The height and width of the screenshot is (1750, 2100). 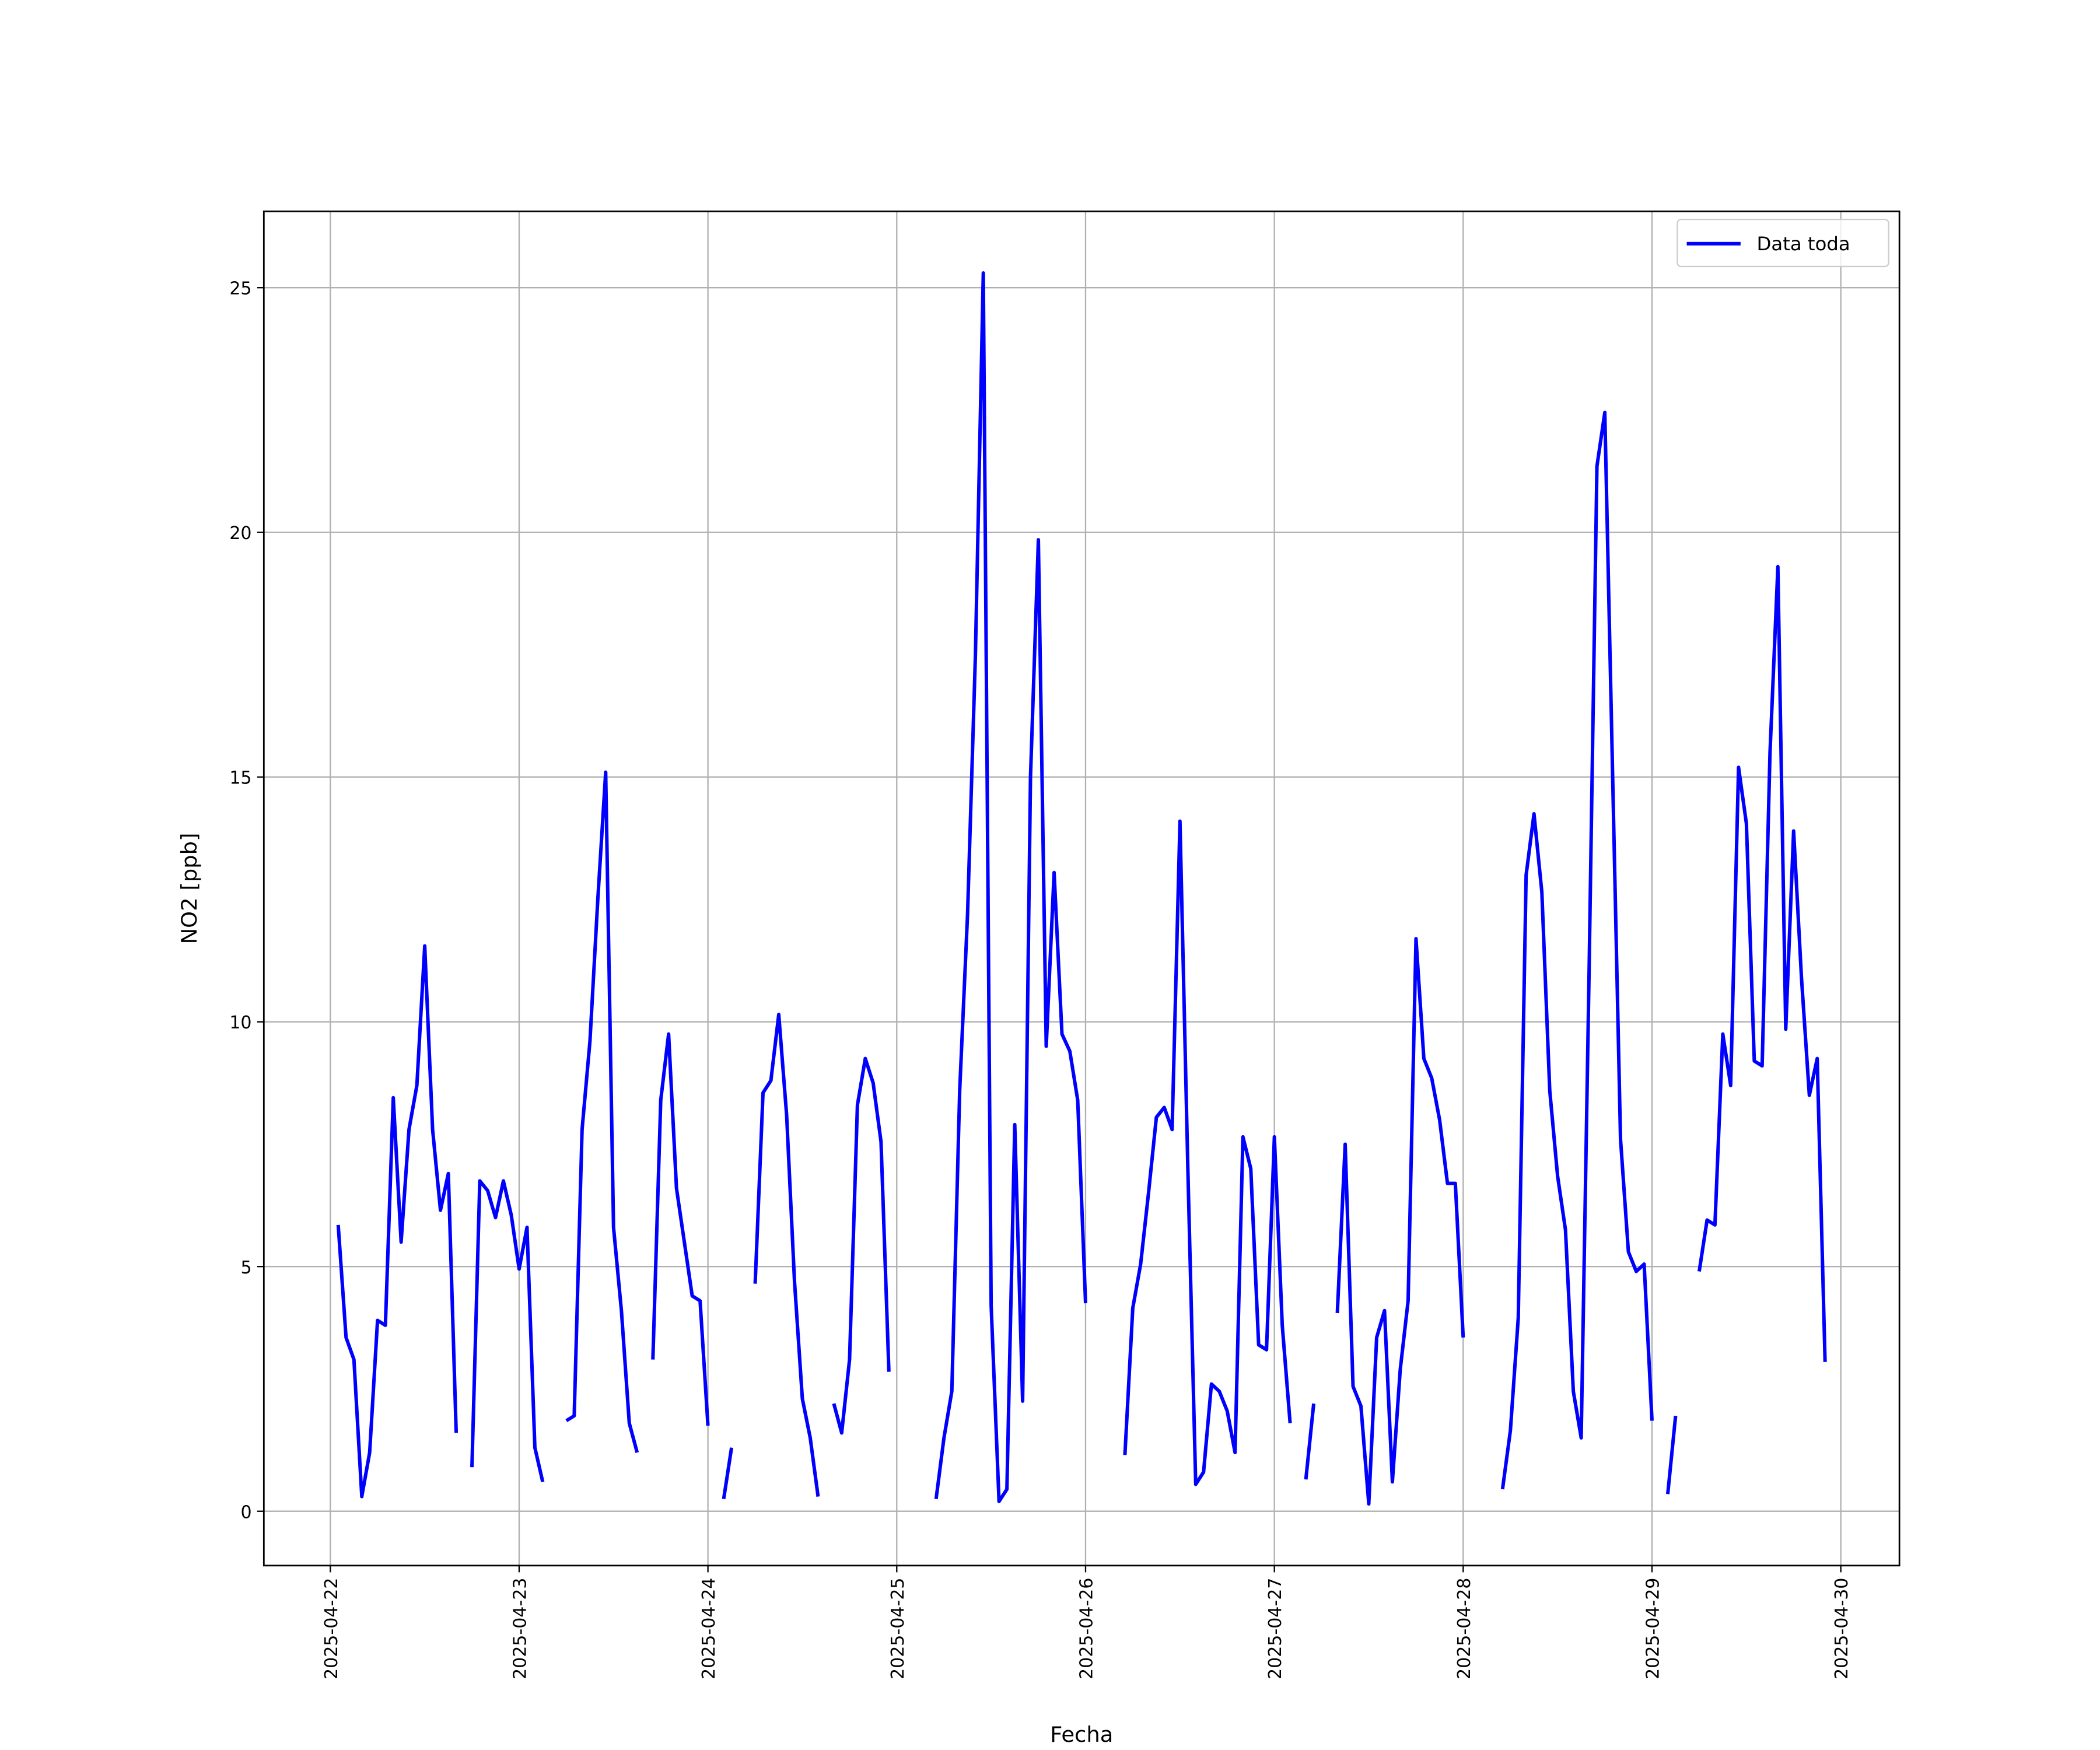 I want to click on x-tick-label: 2025-04-26, so click(x=1087, y=1629).